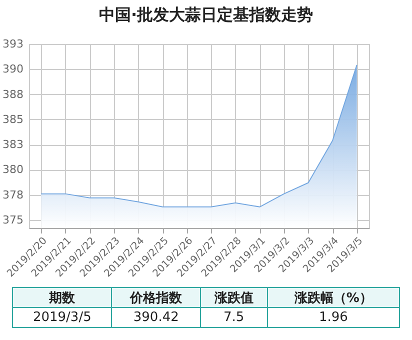 The height and width of the screenshot is (340, 412). I want to click on chart-title: 中国·批发大蒜日定基指数走势, so click(206, 15).